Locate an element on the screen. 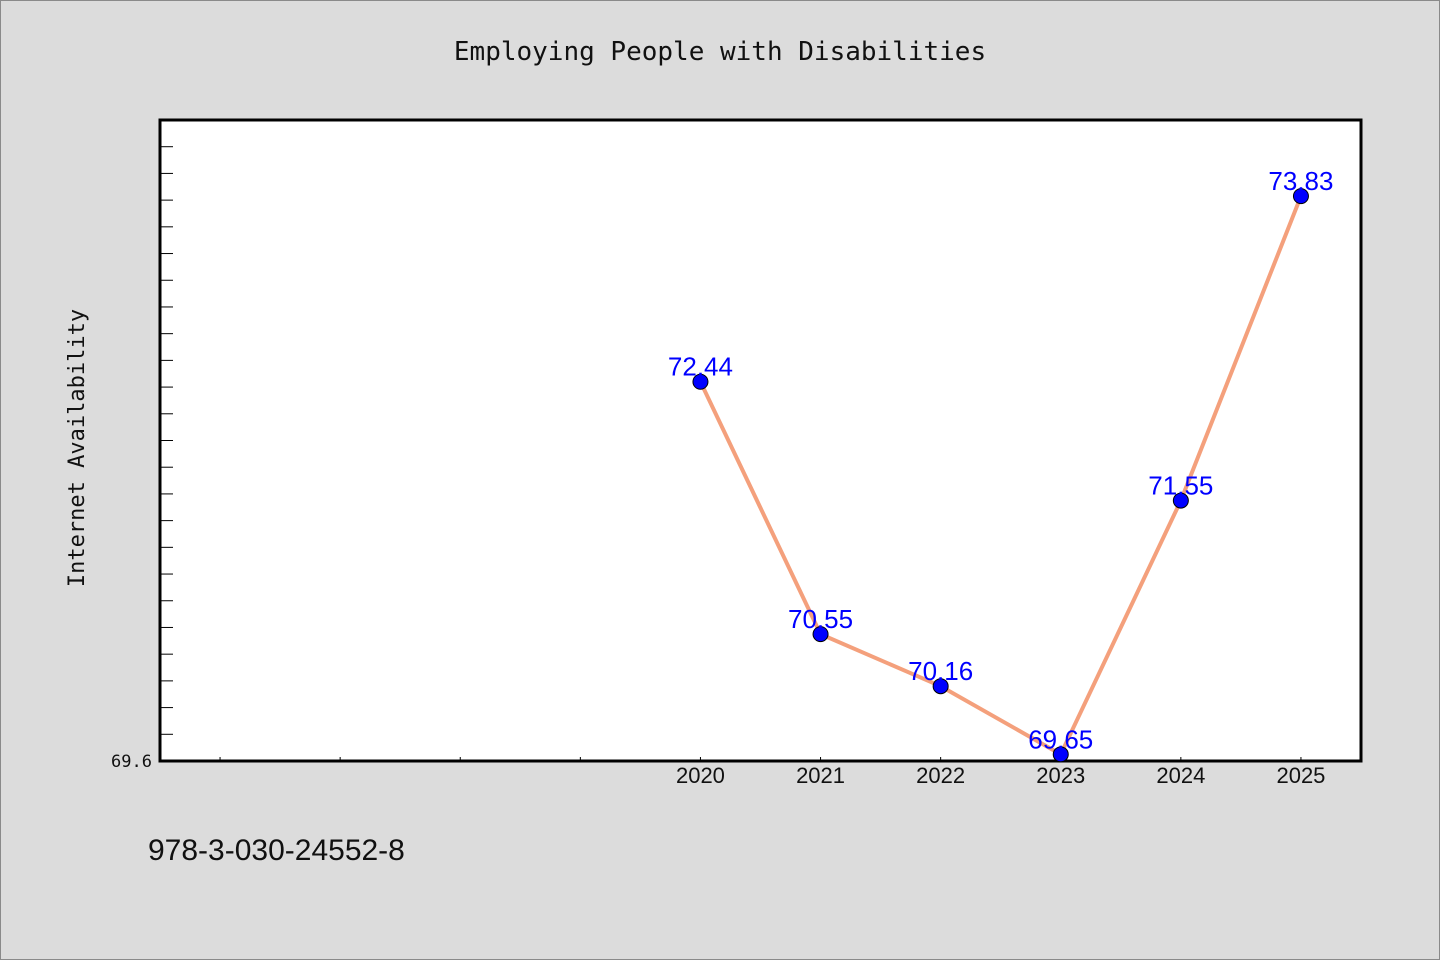 The width and height of the screenshot is (1440, 960). x-tick-label: 2024 is located at coordinates (1180, 775).